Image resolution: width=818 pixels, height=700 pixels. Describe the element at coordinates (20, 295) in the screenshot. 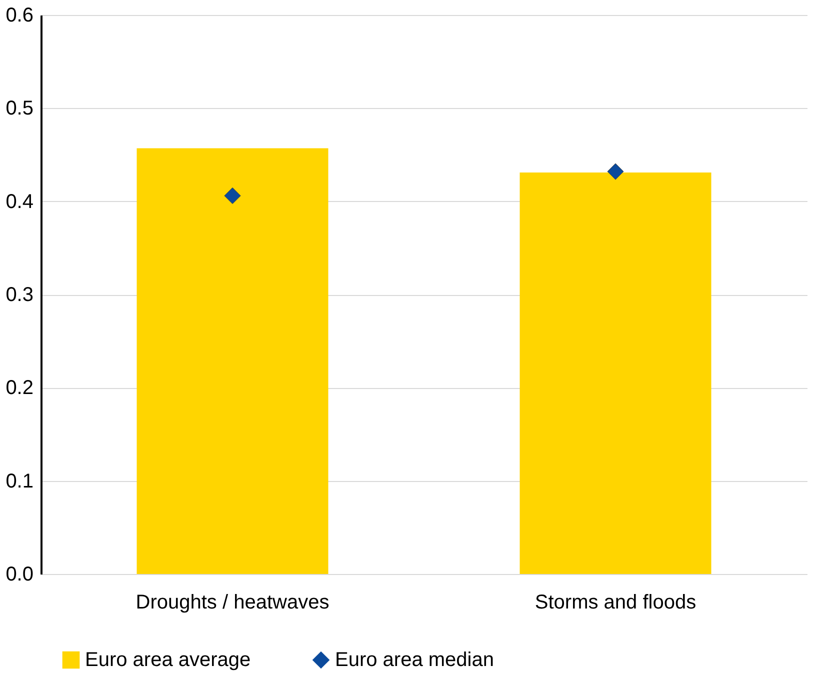

I see `y-tick-label: 0.3` at that location.